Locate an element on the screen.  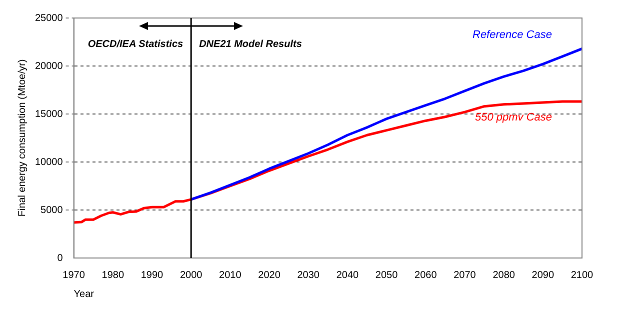
x-tick-label: 1970 is located at coordinates (74, 275).